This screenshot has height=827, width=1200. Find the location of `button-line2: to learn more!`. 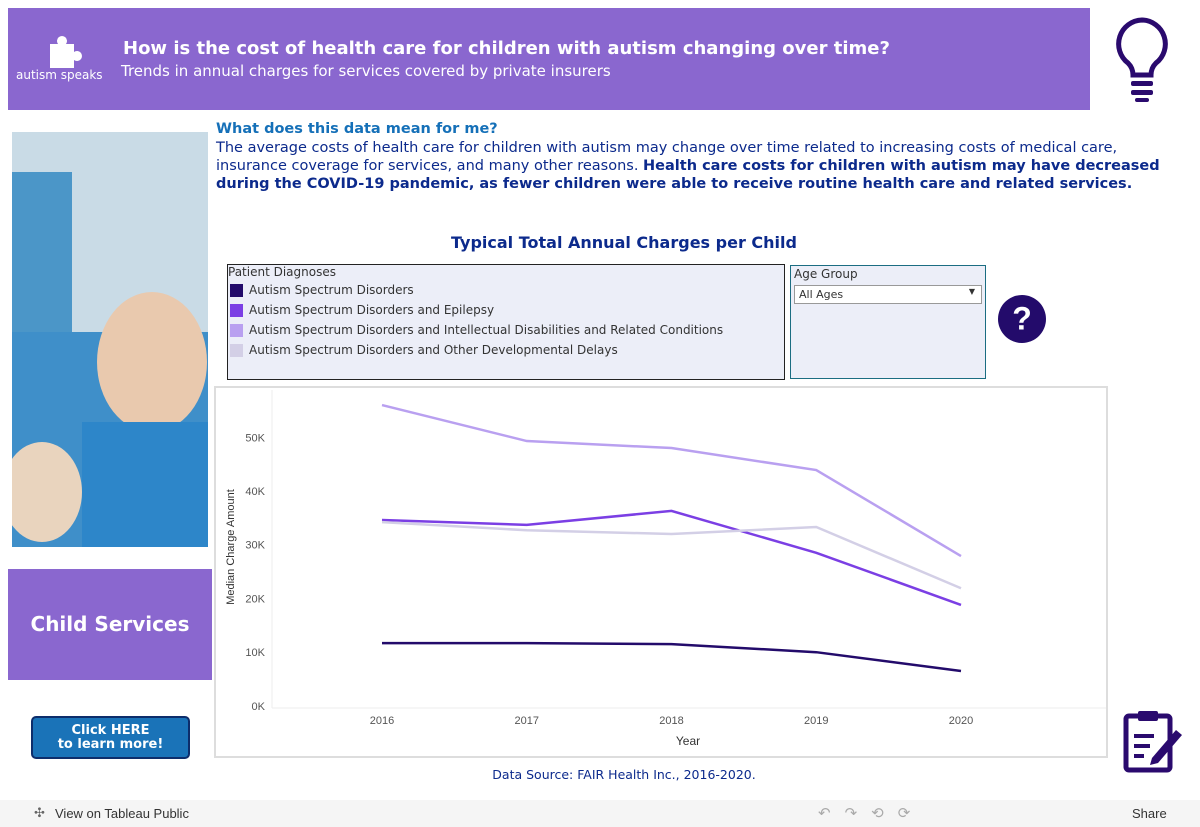

button-line2: to learn more! is located at coordinates (110, 744).